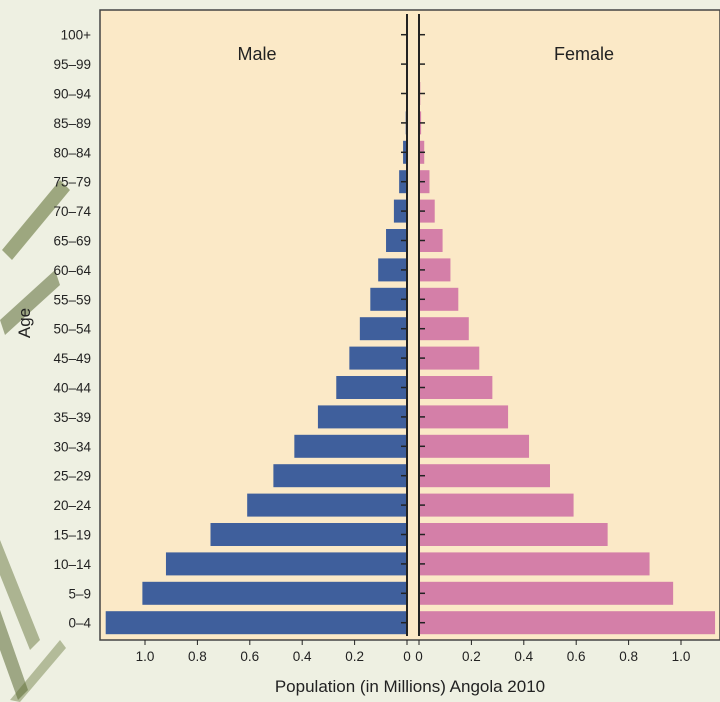 This screenshot has width=720, height=702. What do you see at coordinates (444, 329) in the screenshot?
I see `female-bar-50–54` at bounding box center [444, 329].